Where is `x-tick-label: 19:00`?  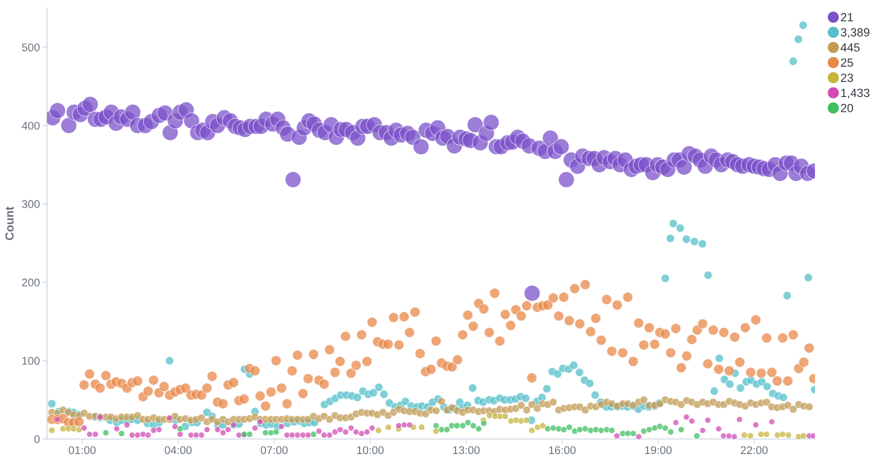
x-tick-label: 19:00 is located at coordinates (658, 450).